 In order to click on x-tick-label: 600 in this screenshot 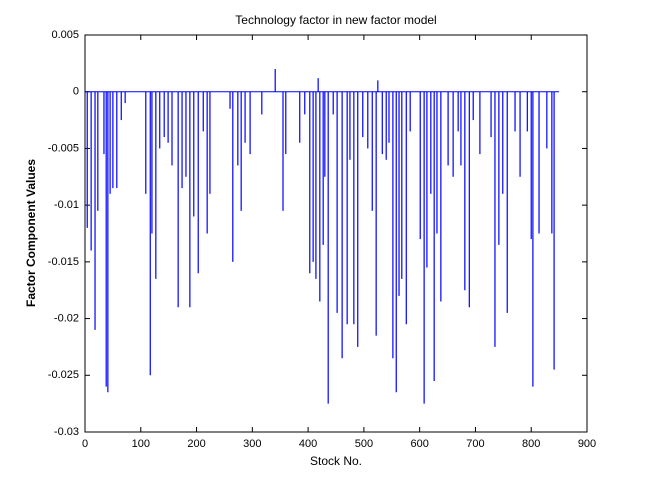, I will do `click(419, 444)`.